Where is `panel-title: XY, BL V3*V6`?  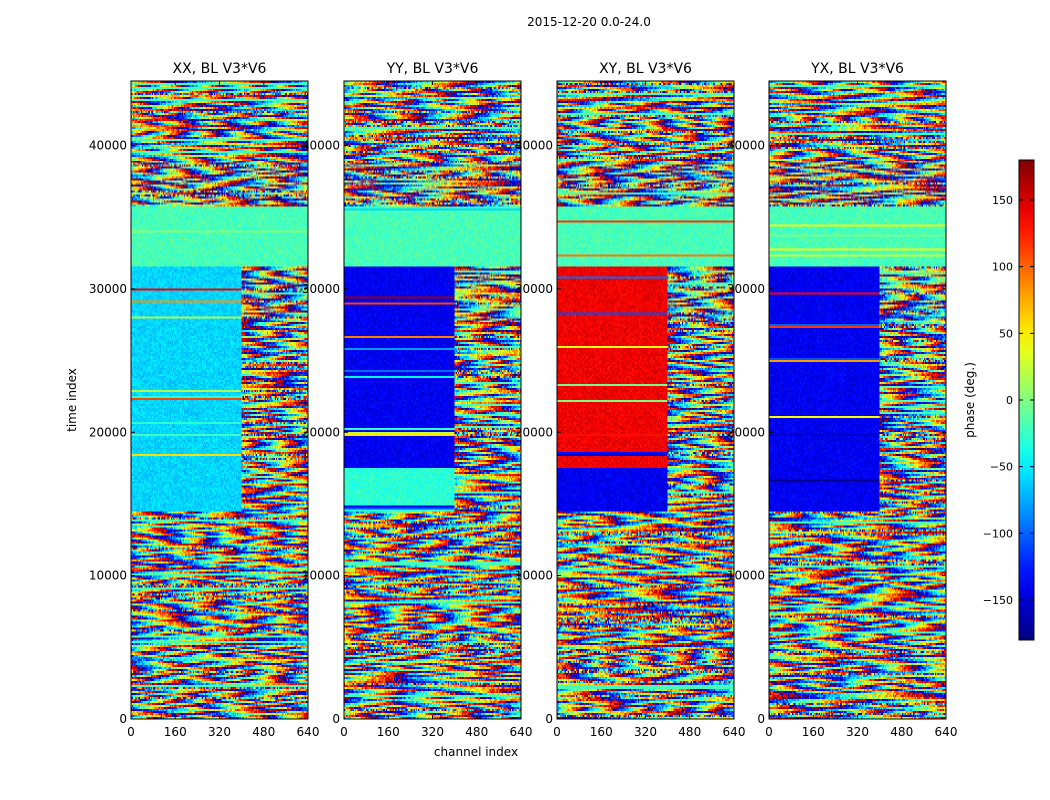 panel-title: XY, BL V3*V6 is located at coordinates (645, 69).